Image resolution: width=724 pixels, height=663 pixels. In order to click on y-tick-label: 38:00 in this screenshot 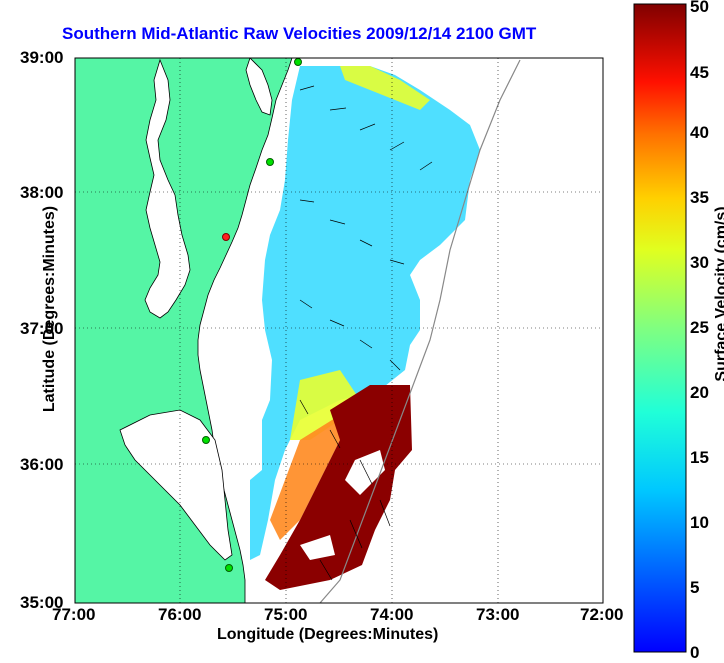, I will do `click(42, 192)`.